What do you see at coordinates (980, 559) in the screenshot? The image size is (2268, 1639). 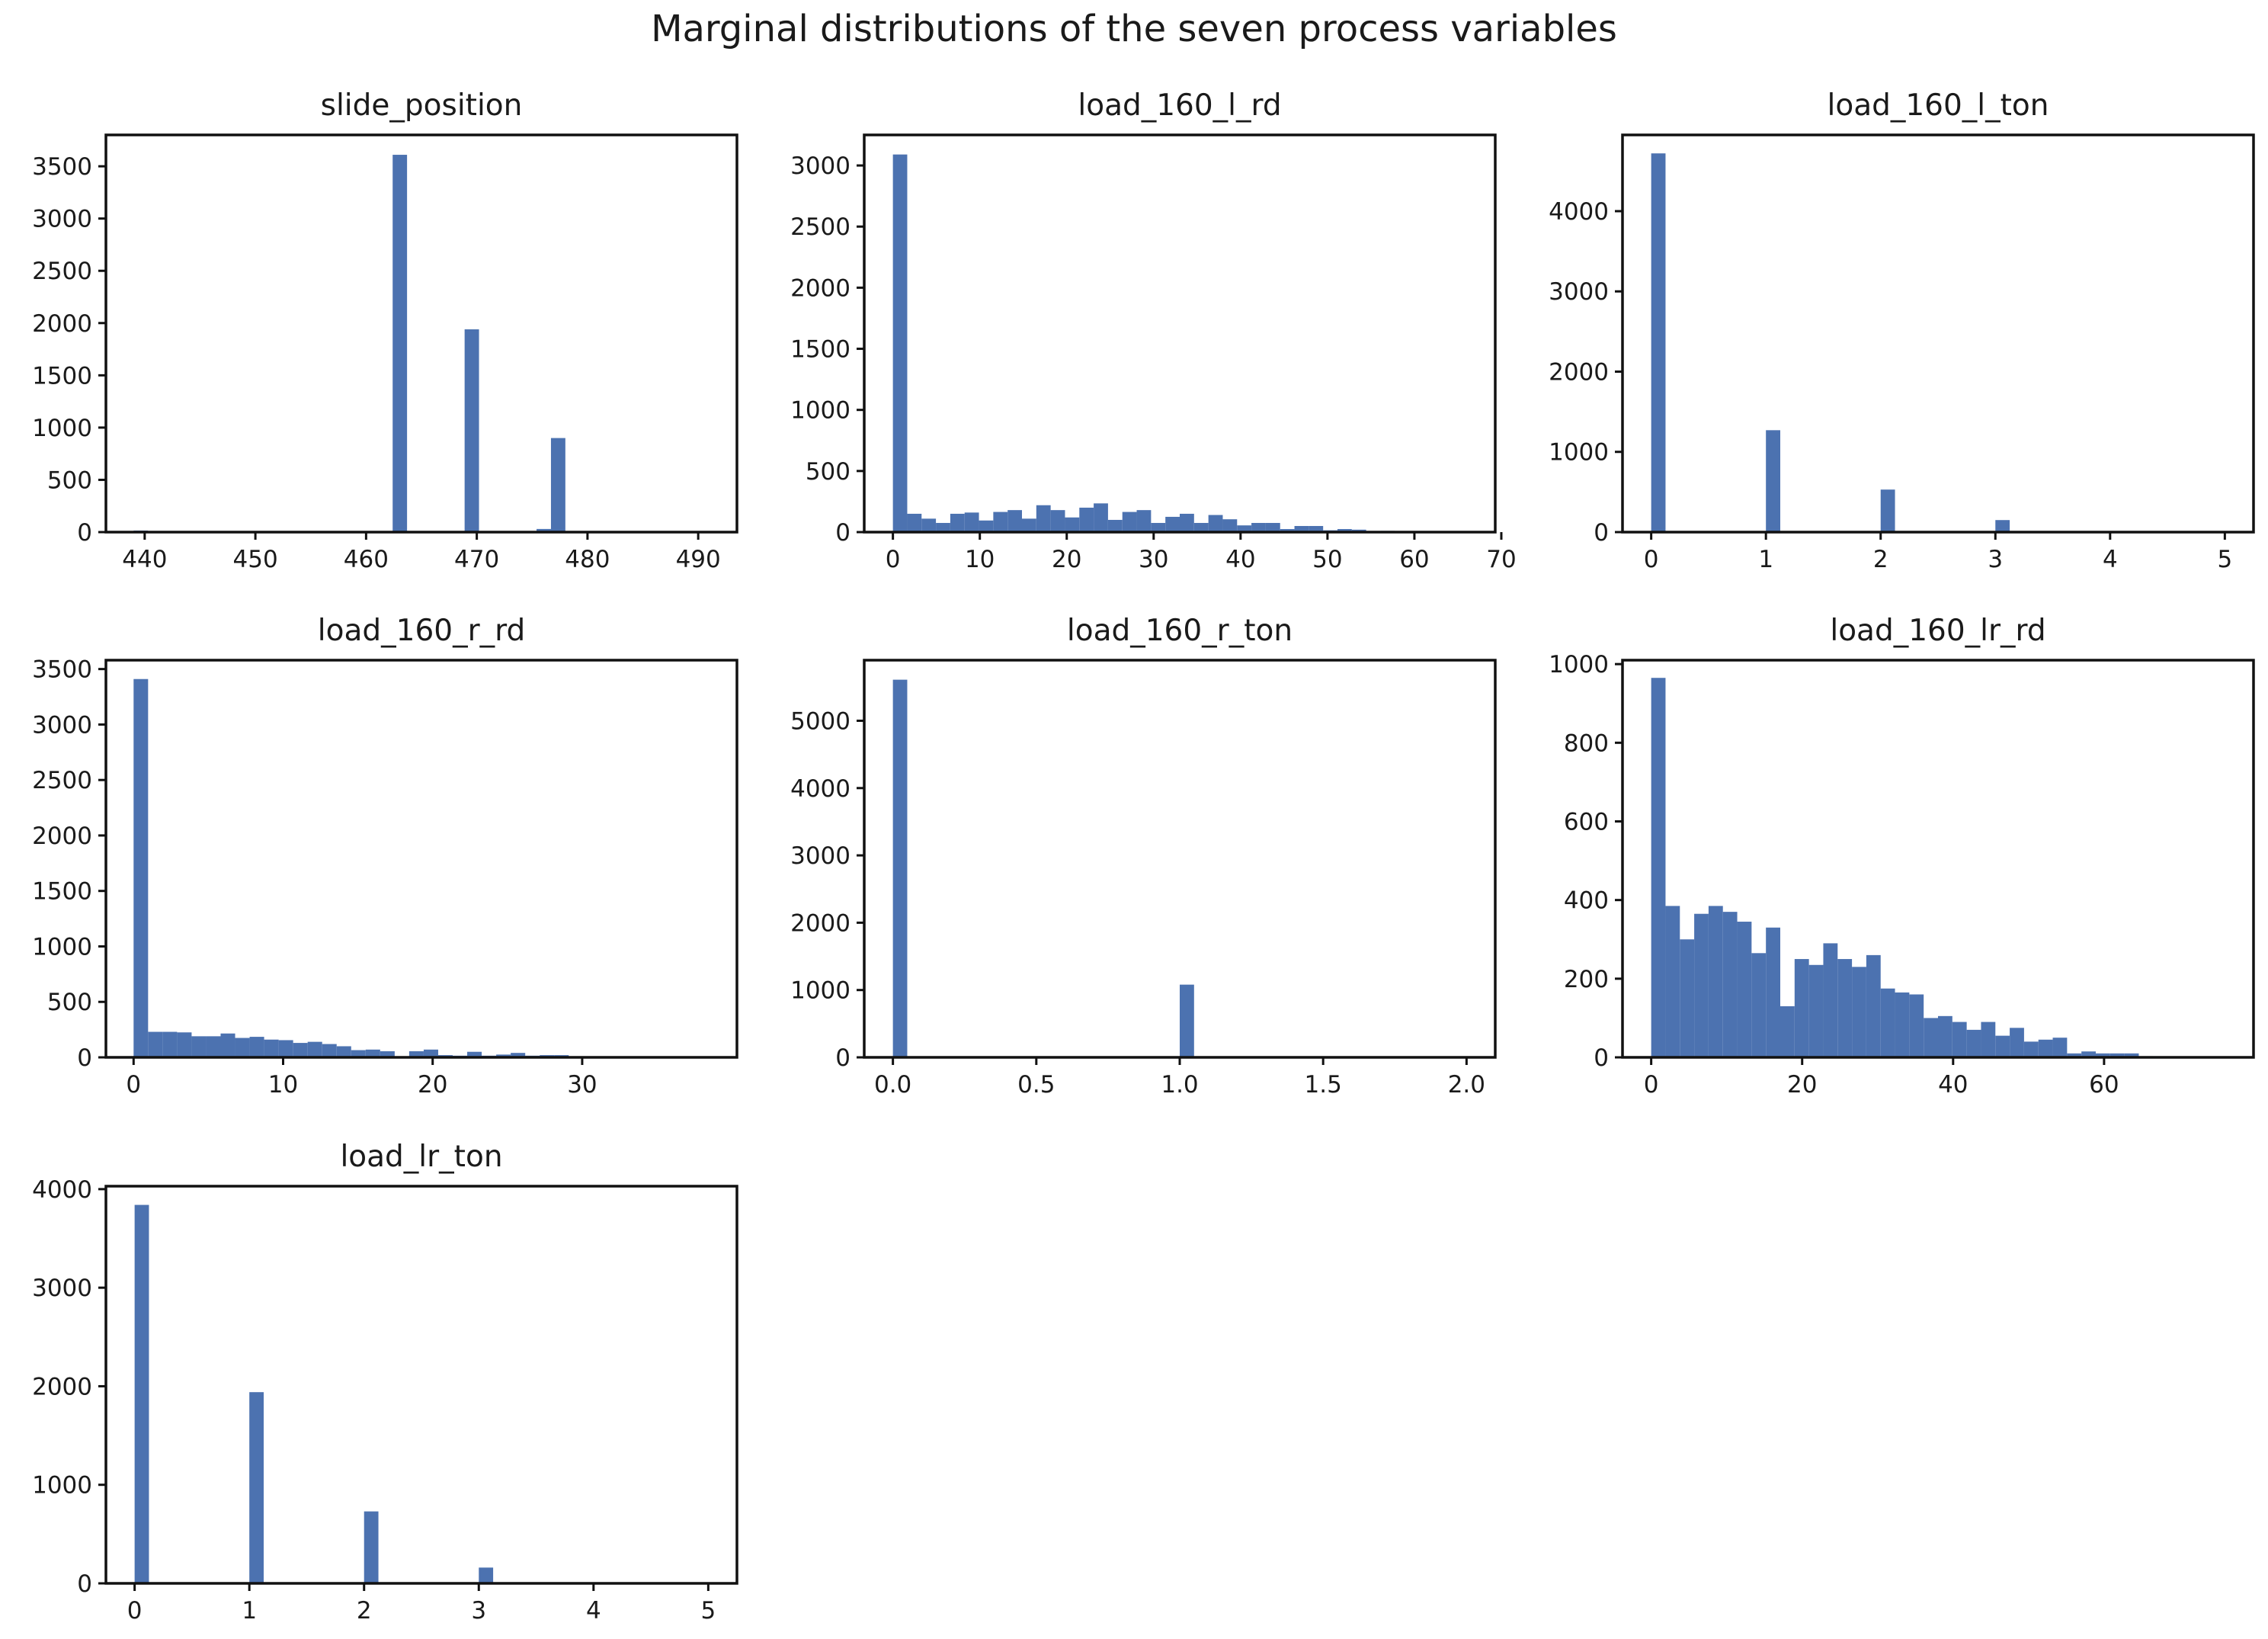 I see `x-tick-label: 10` at bounding box center [980, 559].